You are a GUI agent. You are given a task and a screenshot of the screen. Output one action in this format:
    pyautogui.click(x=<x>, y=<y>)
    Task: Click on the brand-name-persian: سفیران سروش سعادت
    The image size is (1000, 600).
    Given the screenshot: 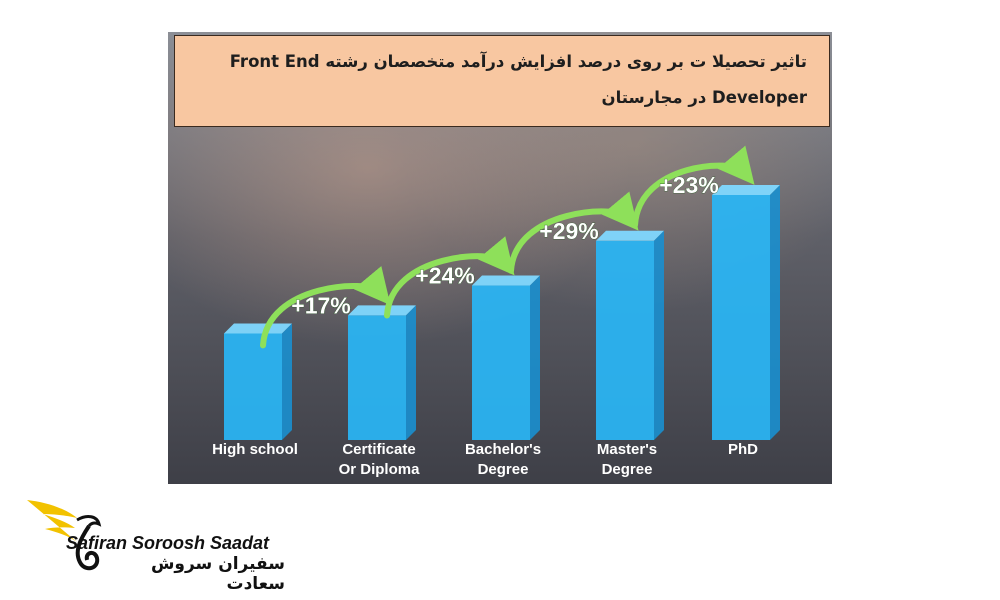 What is the action you would take?
    pyautogui.click(x=217, y=574)
    